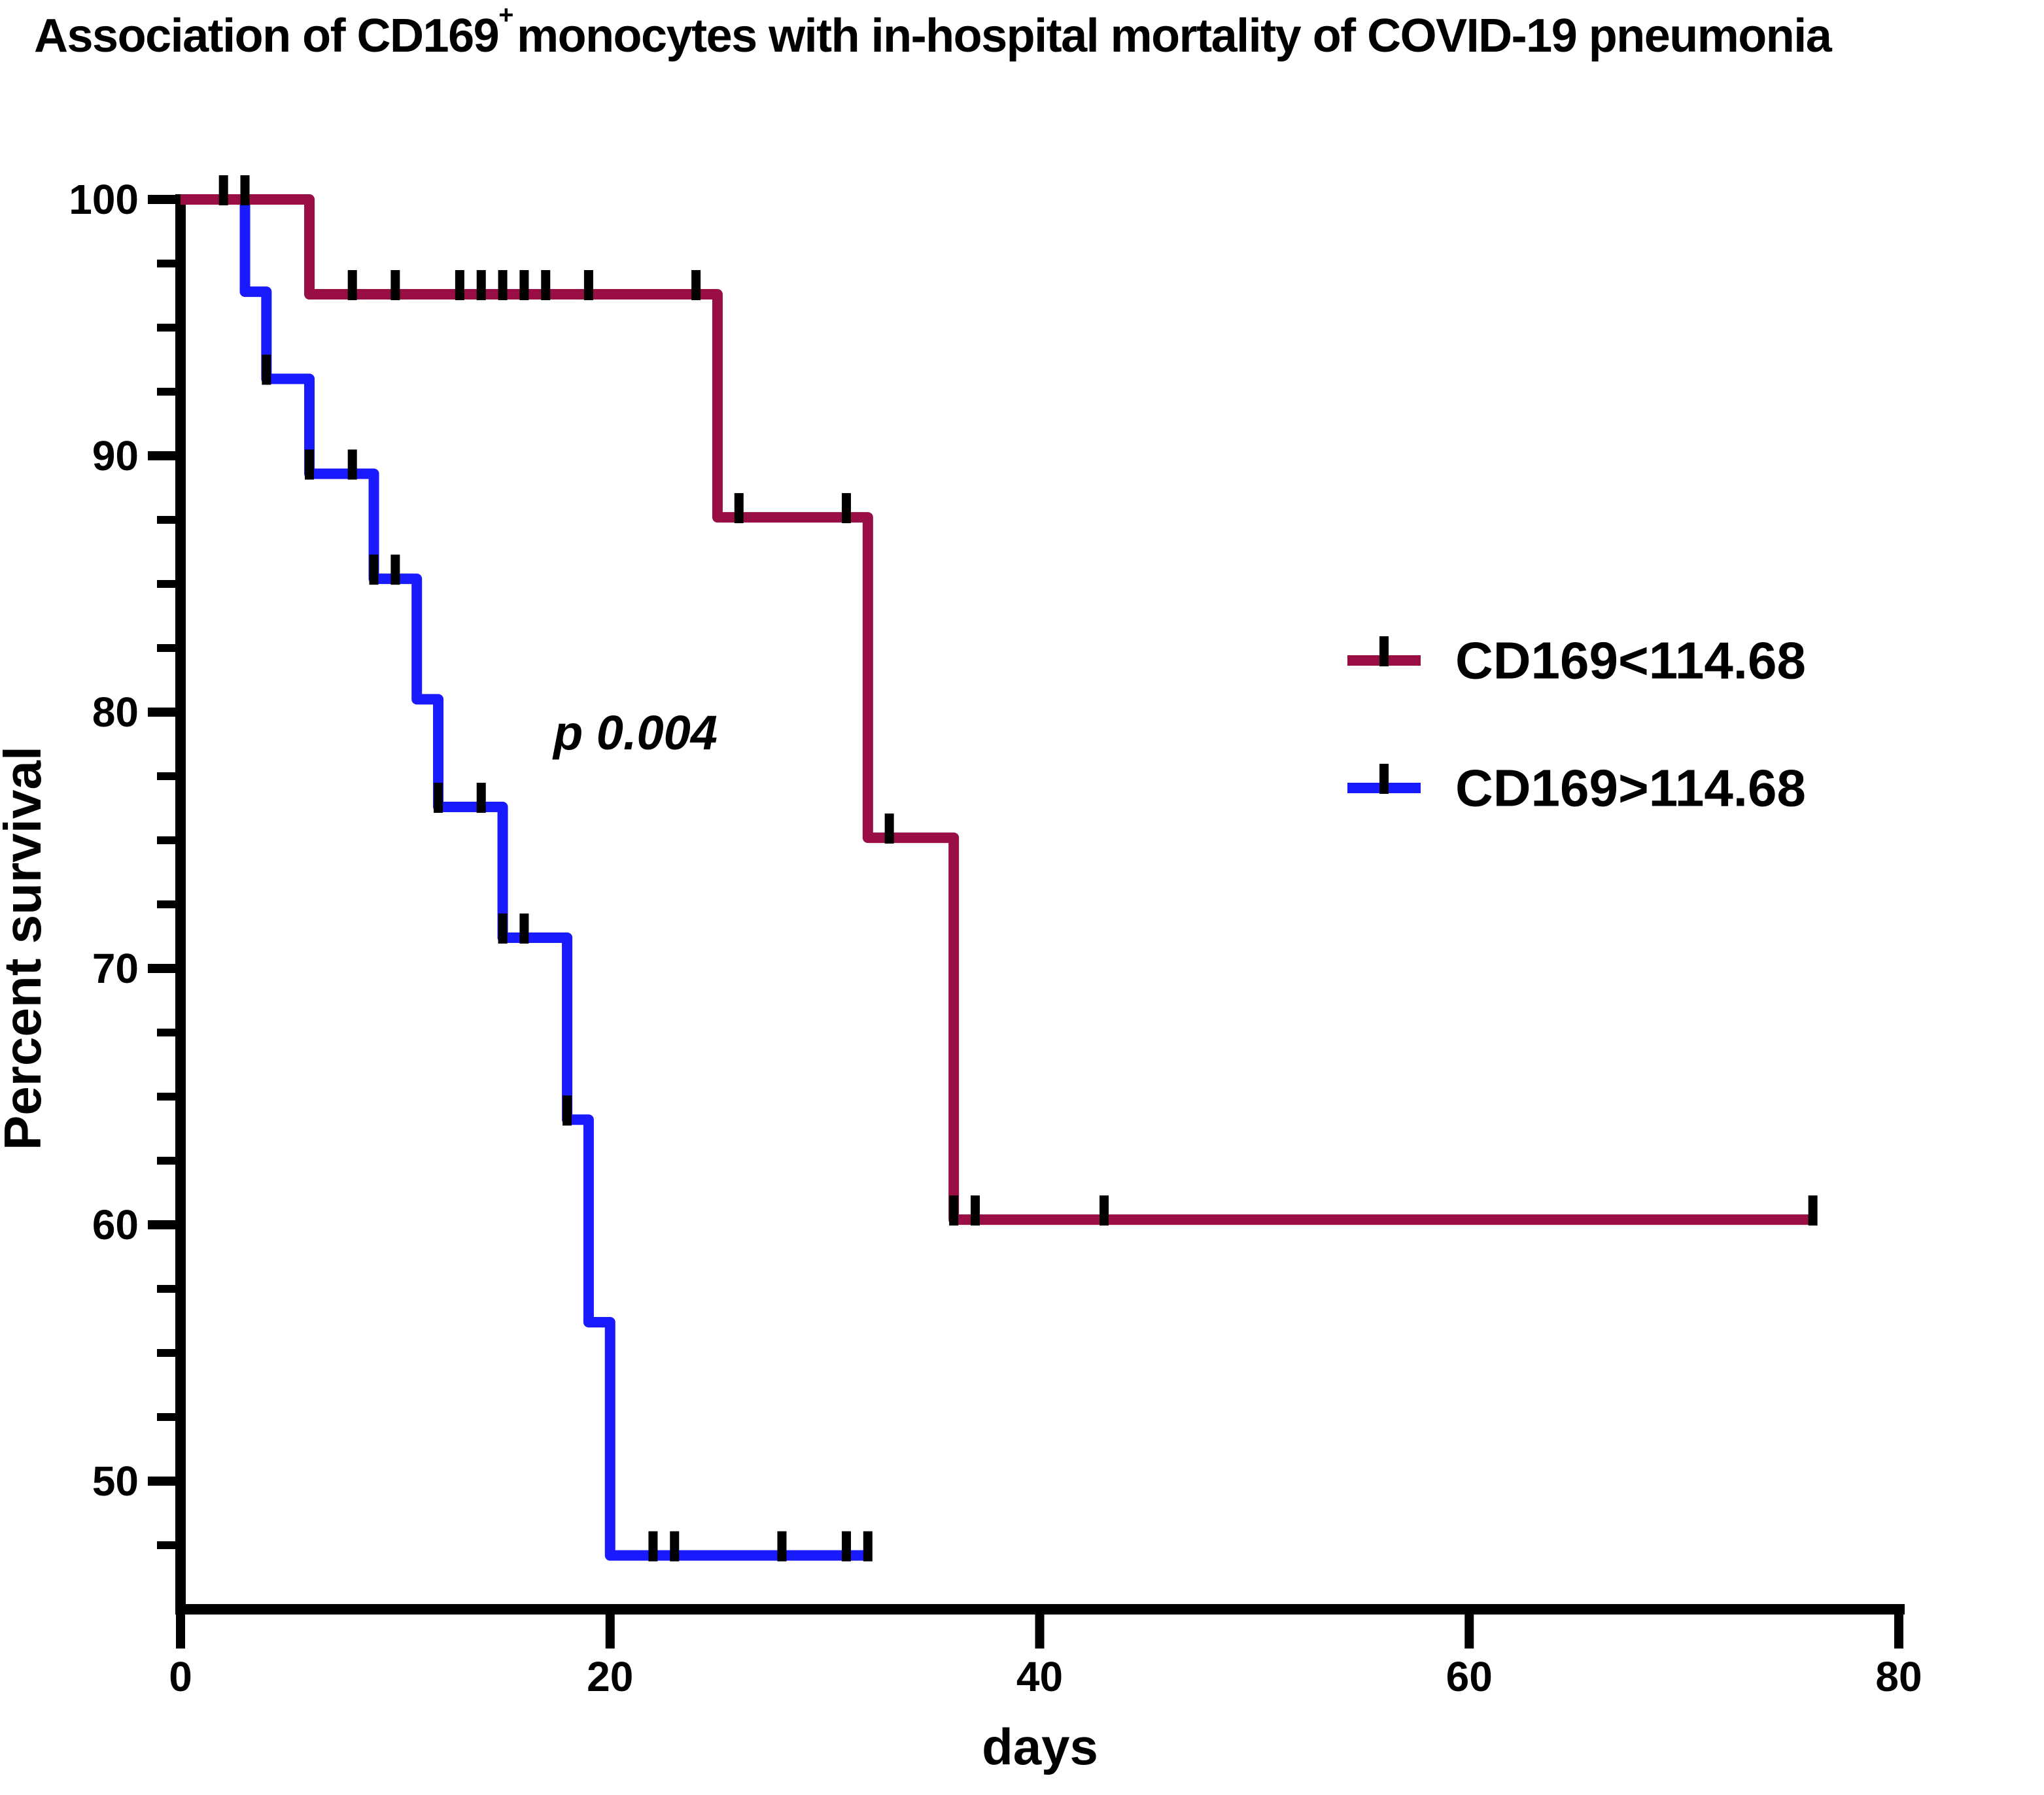 The height and width of the screenshot is (1795, 2044). Describe the element at coordinates (104, 199) in the screenshot. I see `y-tick-label: 100` at that location.